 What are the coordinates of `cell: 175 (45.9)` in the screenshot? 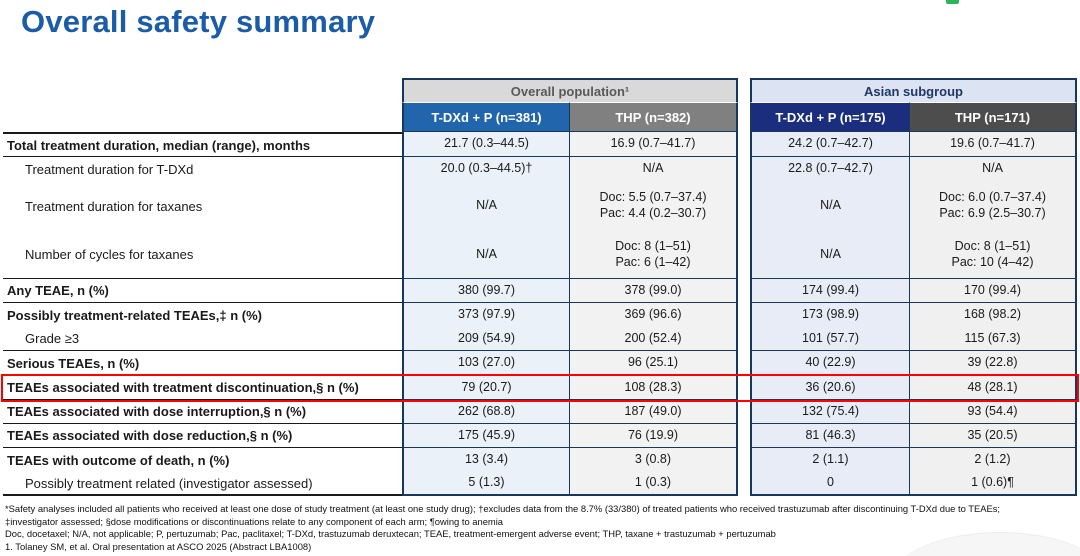 It's located at (486, 436).